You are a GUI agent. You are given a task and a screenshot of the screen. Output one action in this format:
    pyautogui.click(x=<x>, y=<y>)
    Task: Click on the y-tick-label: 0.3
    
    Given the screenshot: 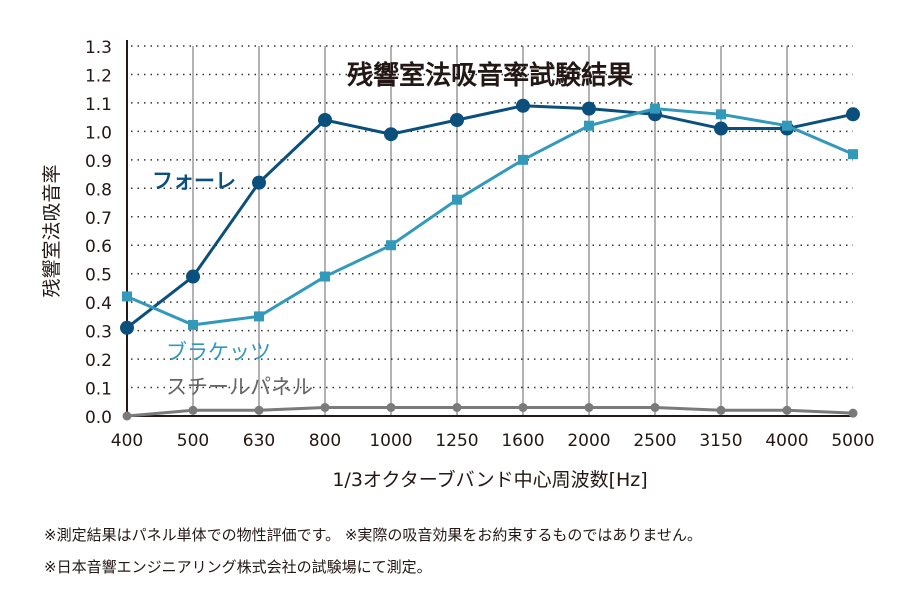 What is the action you would take?
    pyautogui.click(x=98, y=333)
    